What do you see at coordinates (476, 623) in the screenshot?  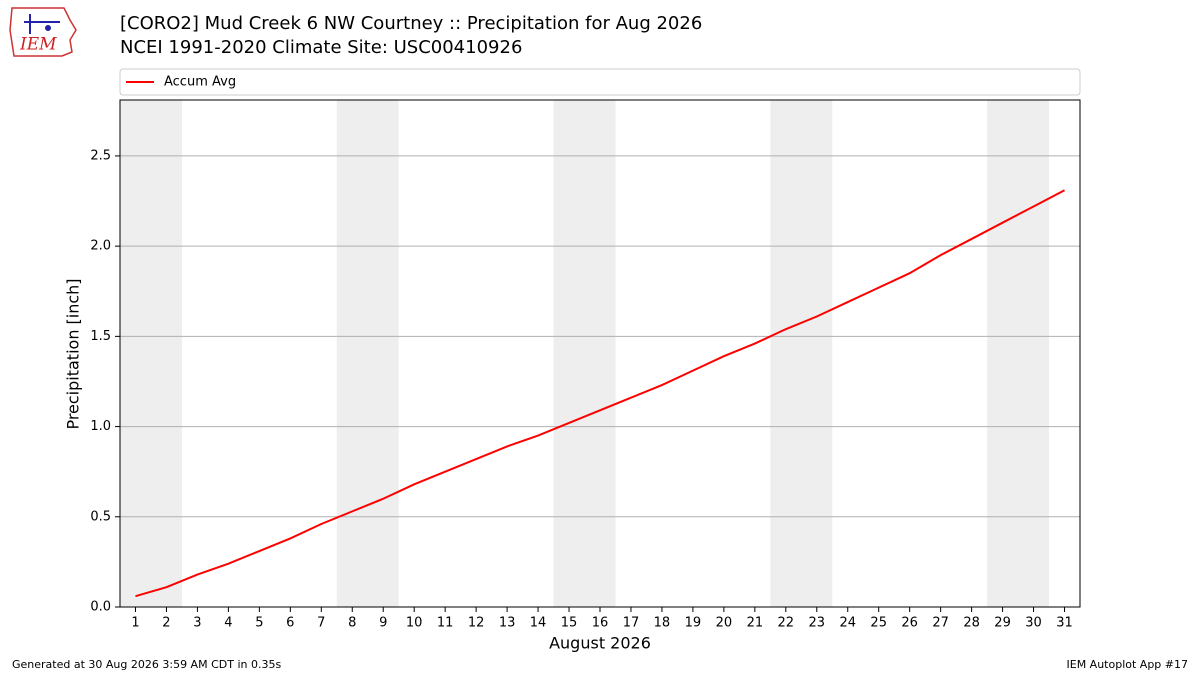 I see `x-tick-label: 12` at bounding box center [476, 623].